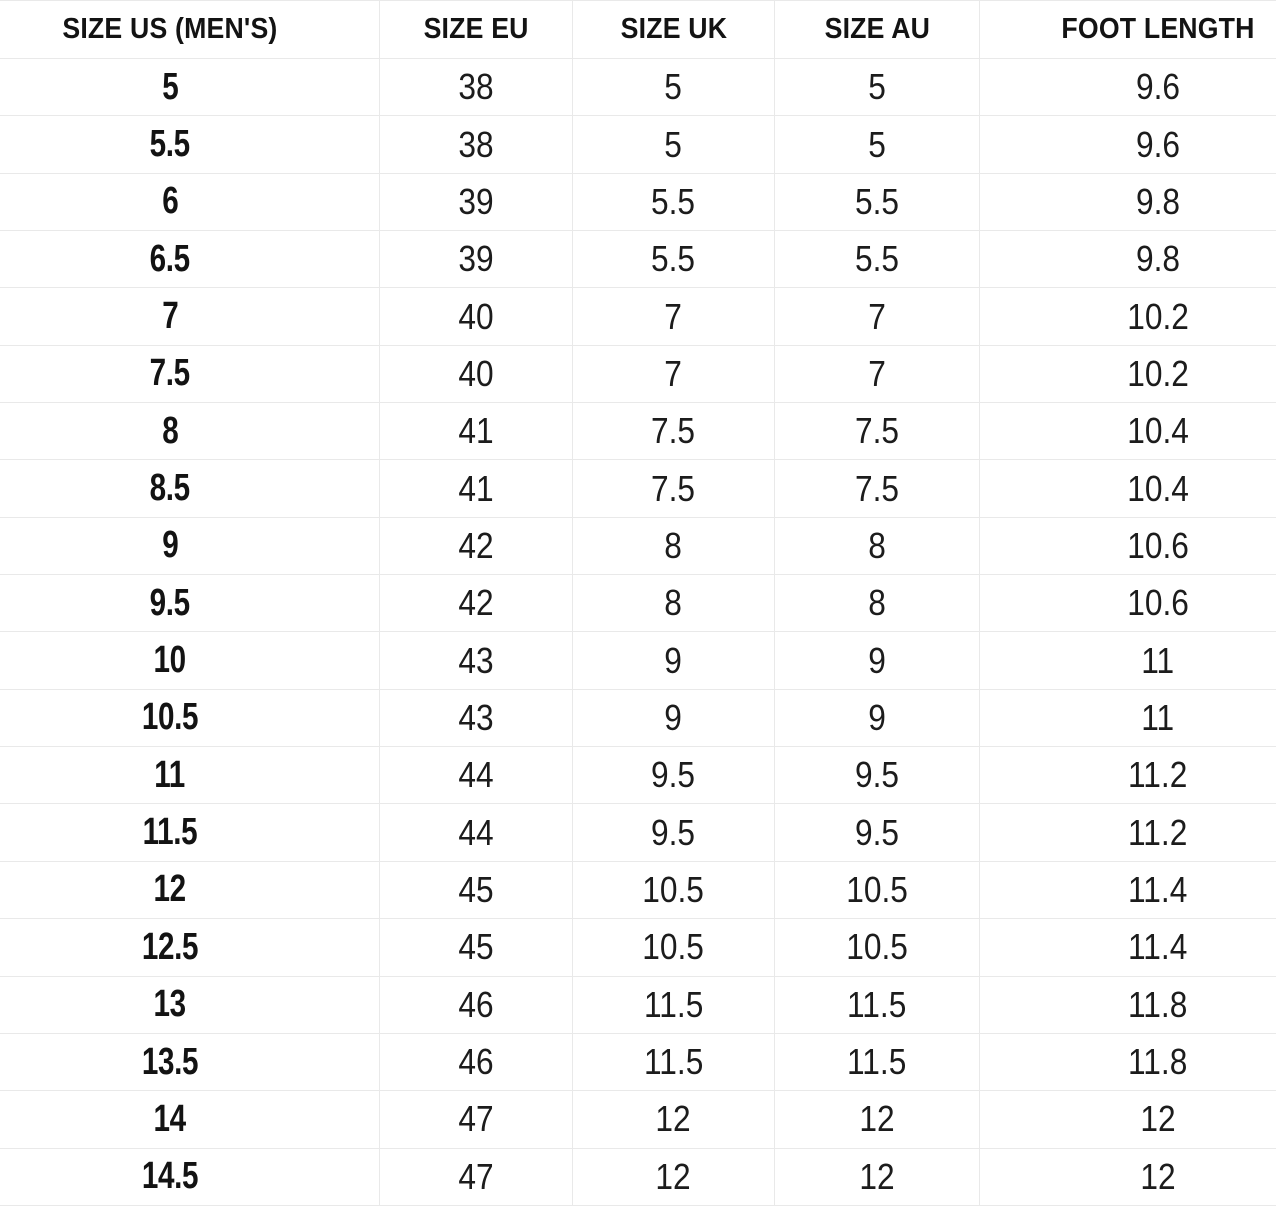 This screenshot has height=1206, width=1276. I want to click on cell-size-uk: 9, so click(674, 717).